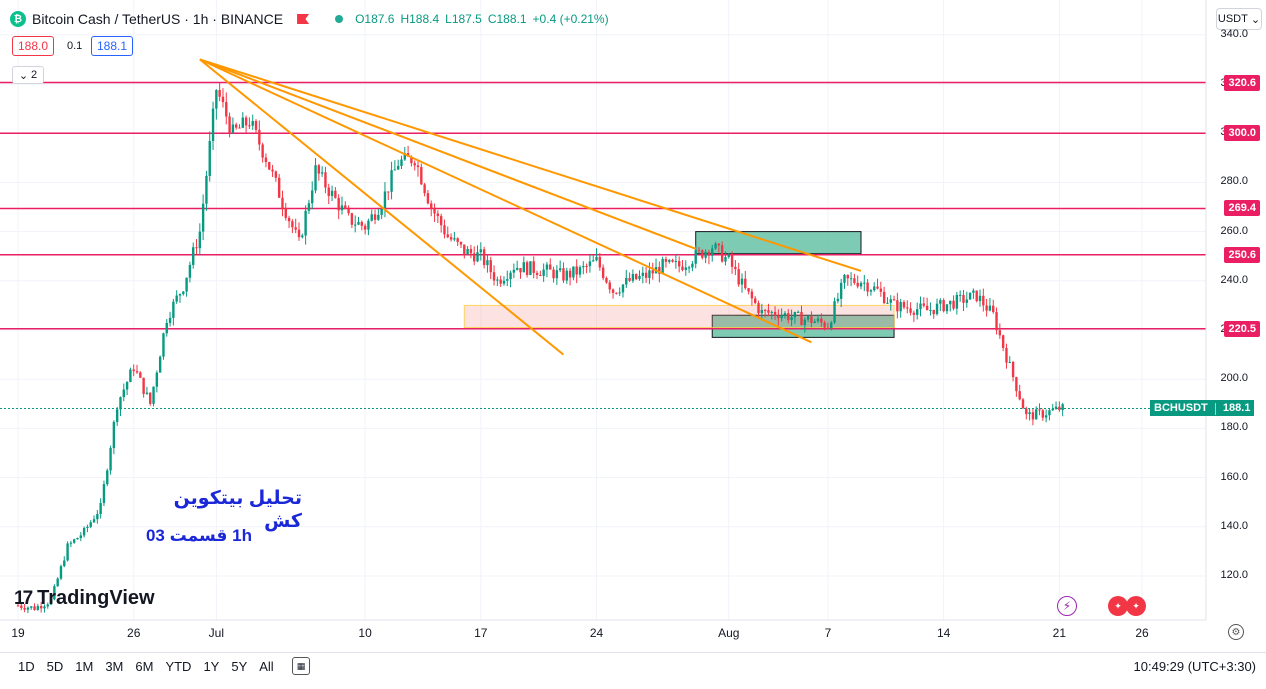 This screenshot has height=689, width=1266. I want to click on range-button-1m: 1M, so click(84, 666).